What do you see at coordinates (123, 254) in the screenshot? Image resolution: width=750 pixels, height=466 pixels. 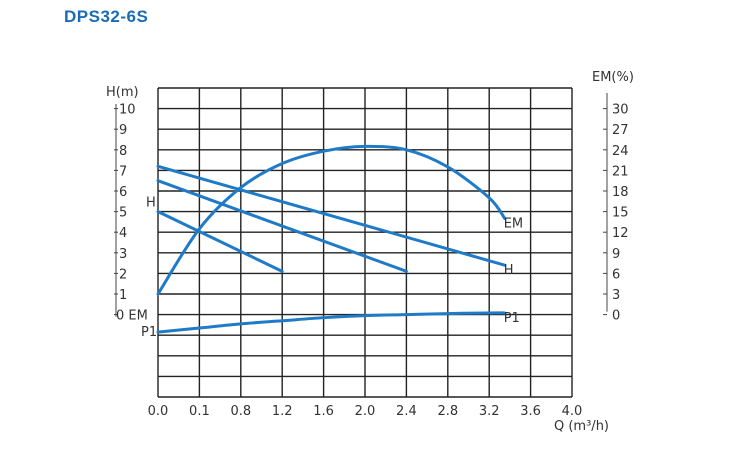 I see `y-left-tick-label: 3` at bounding box center [123, 254].